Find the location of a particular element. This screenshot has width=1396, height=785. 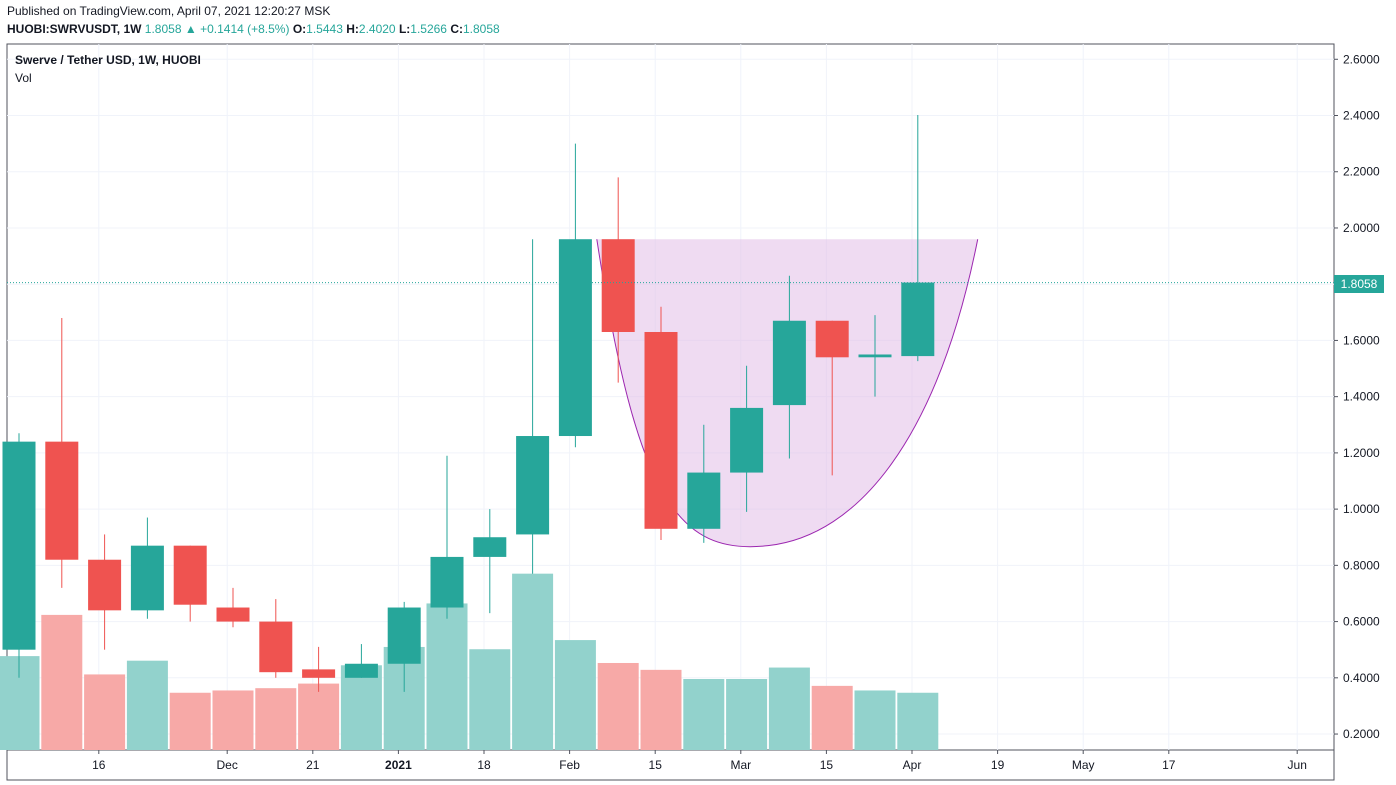

close-value: 1.8058 is located at coordinates (481, 29).